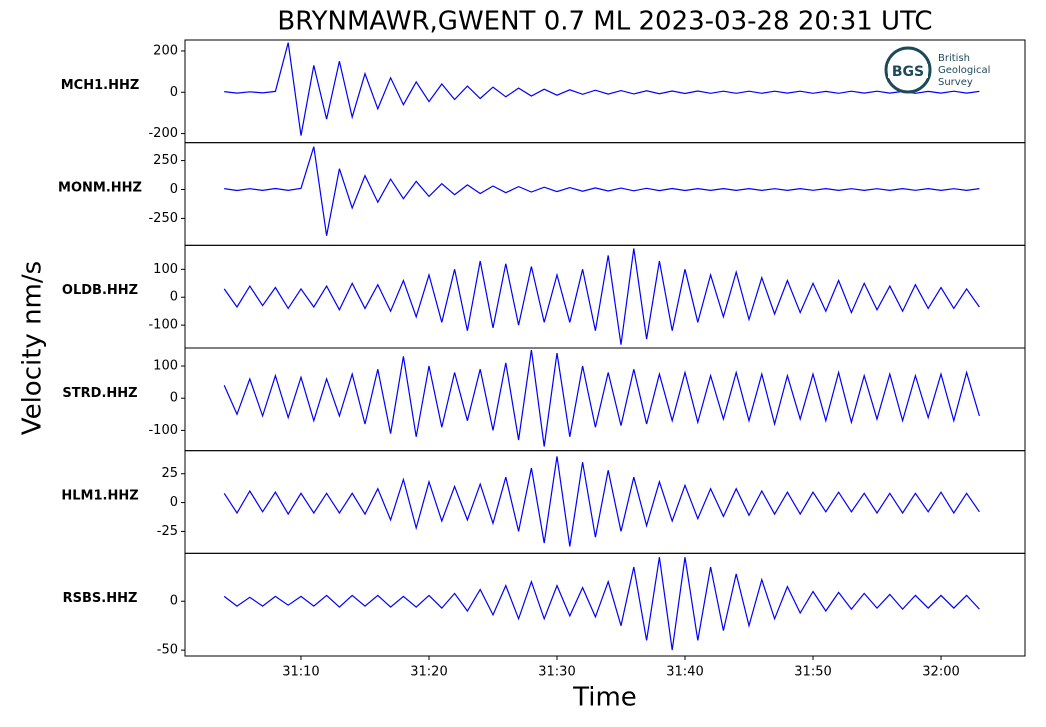  Describe the element at coordinates (964, 70) in the screenshot. I see `logo-text: Geological` at that location.